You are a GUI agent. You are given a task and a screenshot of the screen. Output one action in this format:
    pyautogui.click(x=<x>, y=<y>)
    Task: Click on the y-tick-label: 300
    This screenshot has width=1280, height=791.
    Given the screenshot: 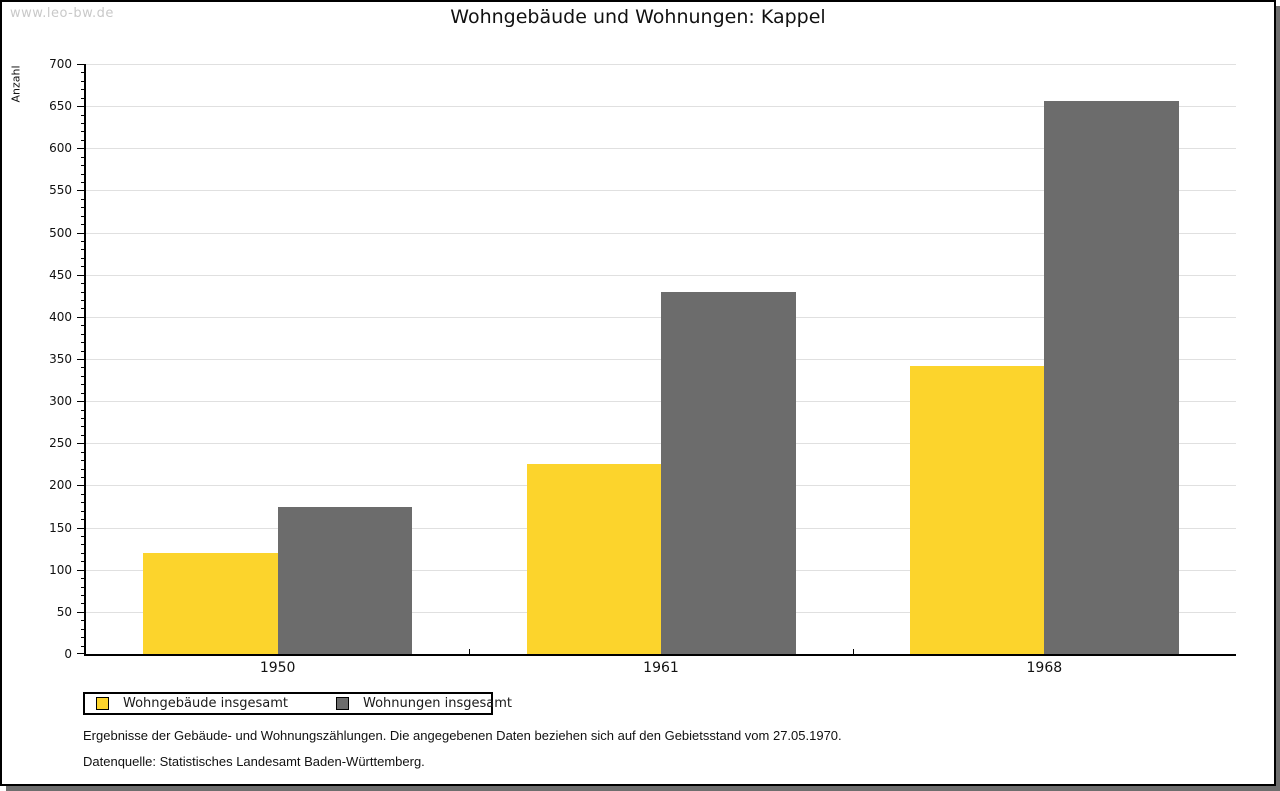 What is the action you would take?
    pyautogui.click(x=60, y=401)
    